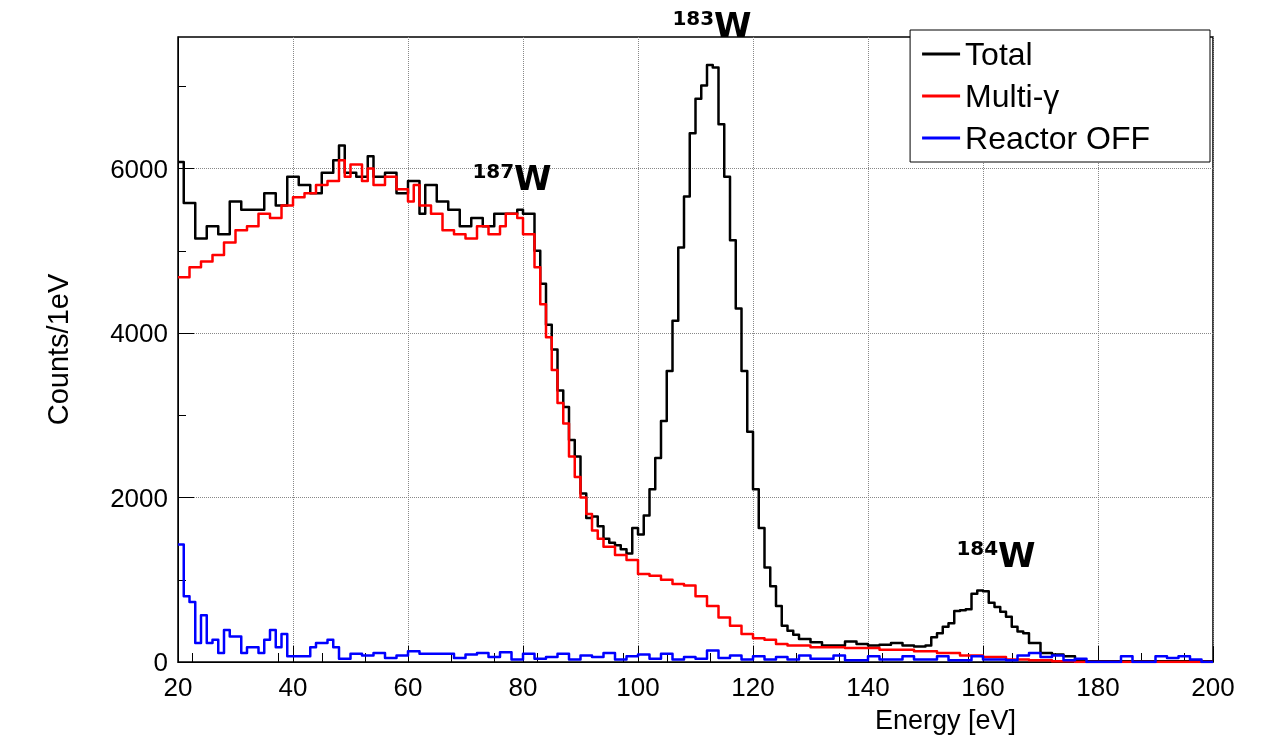  What do you see at coordinates (523, 687) in the screenshot?
I see `x-tick-label: 80` at bounding box center [523, 687].